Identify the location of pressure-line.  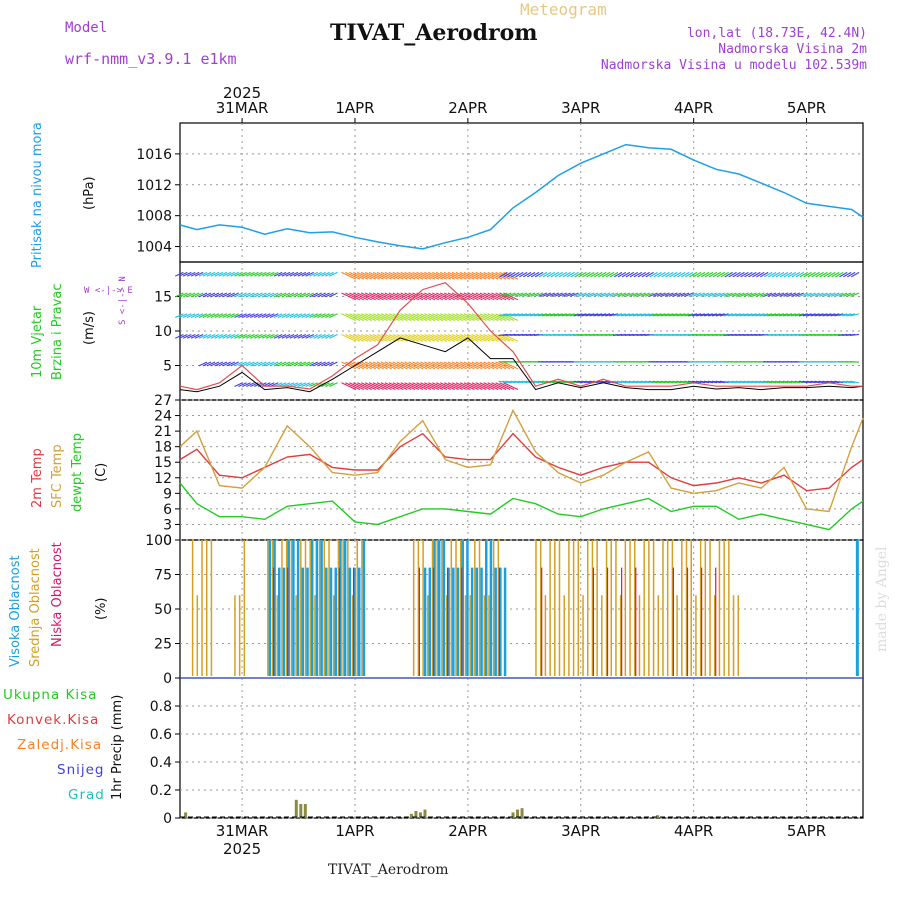
(521, 196).